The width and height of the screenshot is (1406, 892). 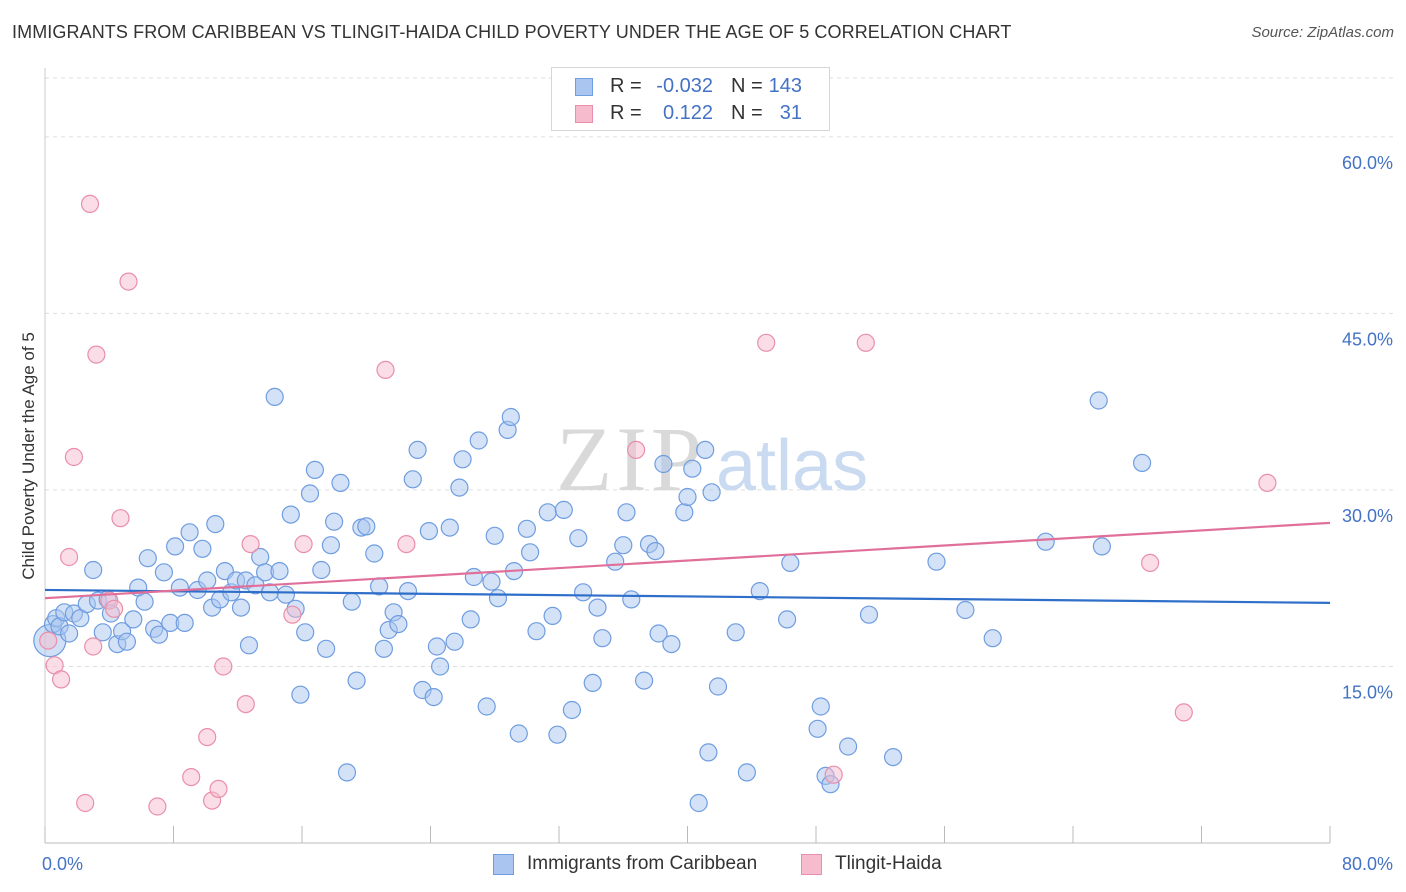 What do you see at coordinates (642, 863) in the screenshot?
I see `bottom-legend-label: Immigrants from Caribbean` at bounding box center [642, 863].